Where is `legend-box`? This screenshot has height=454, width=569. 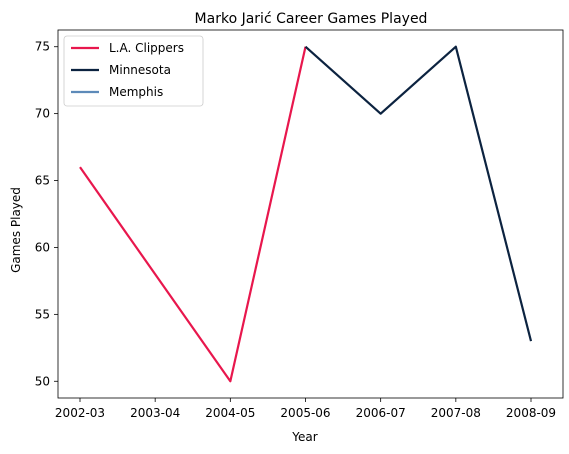
legend-box is located at coordinates (133, 71).